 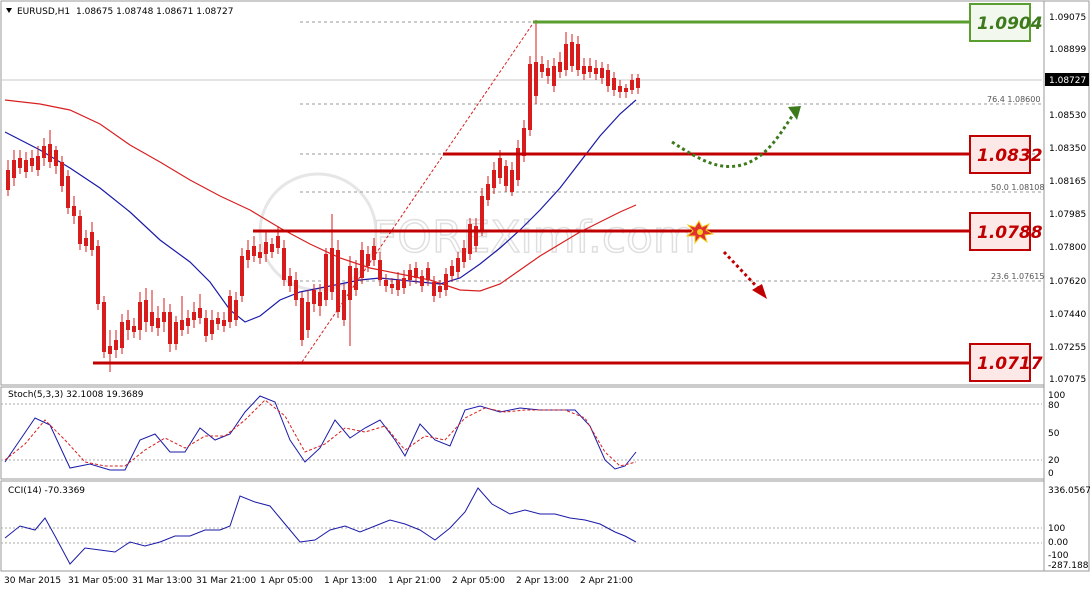 I want to click on cci-label: CCI(14) -70.3369, so click(x=46, y=491).